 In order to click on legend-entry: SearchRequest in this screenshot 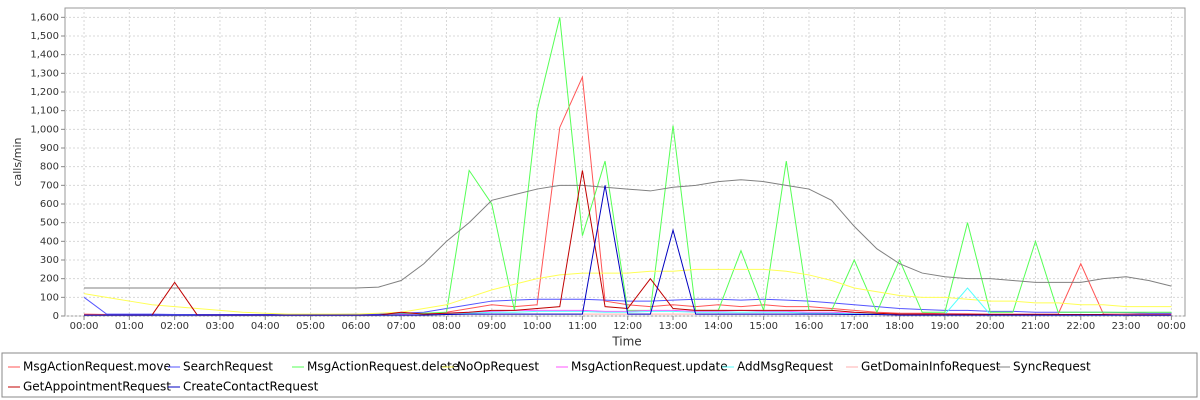, I will do `click(220, 367)`.